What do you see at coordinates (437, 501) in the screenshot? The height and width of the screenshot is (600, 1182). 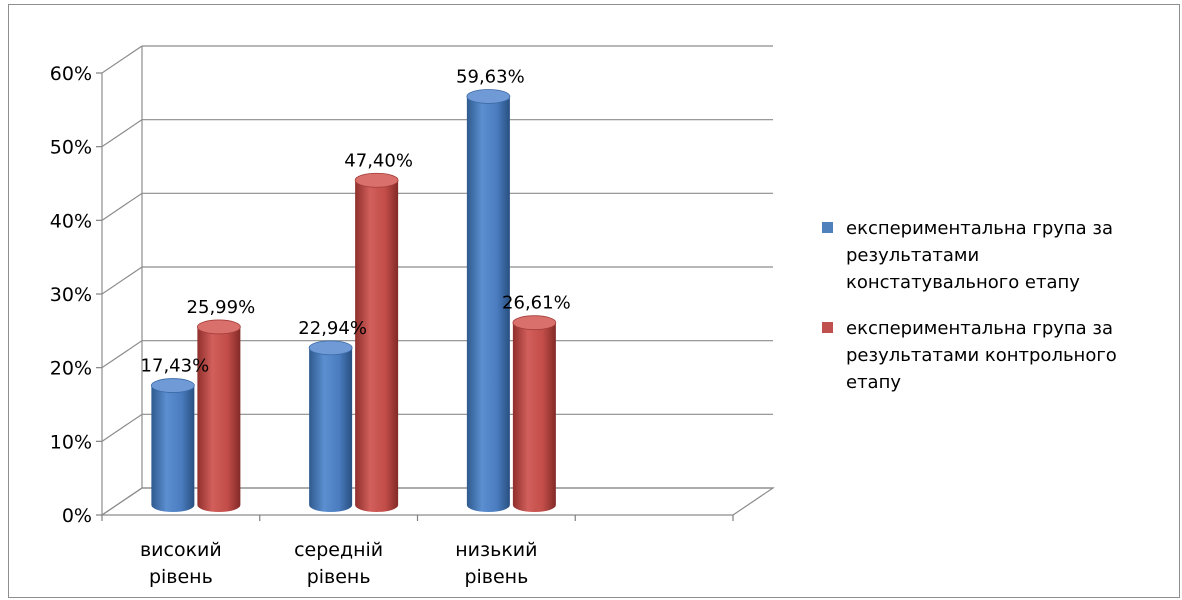 I see `floor` at bounding box center [437, 501].